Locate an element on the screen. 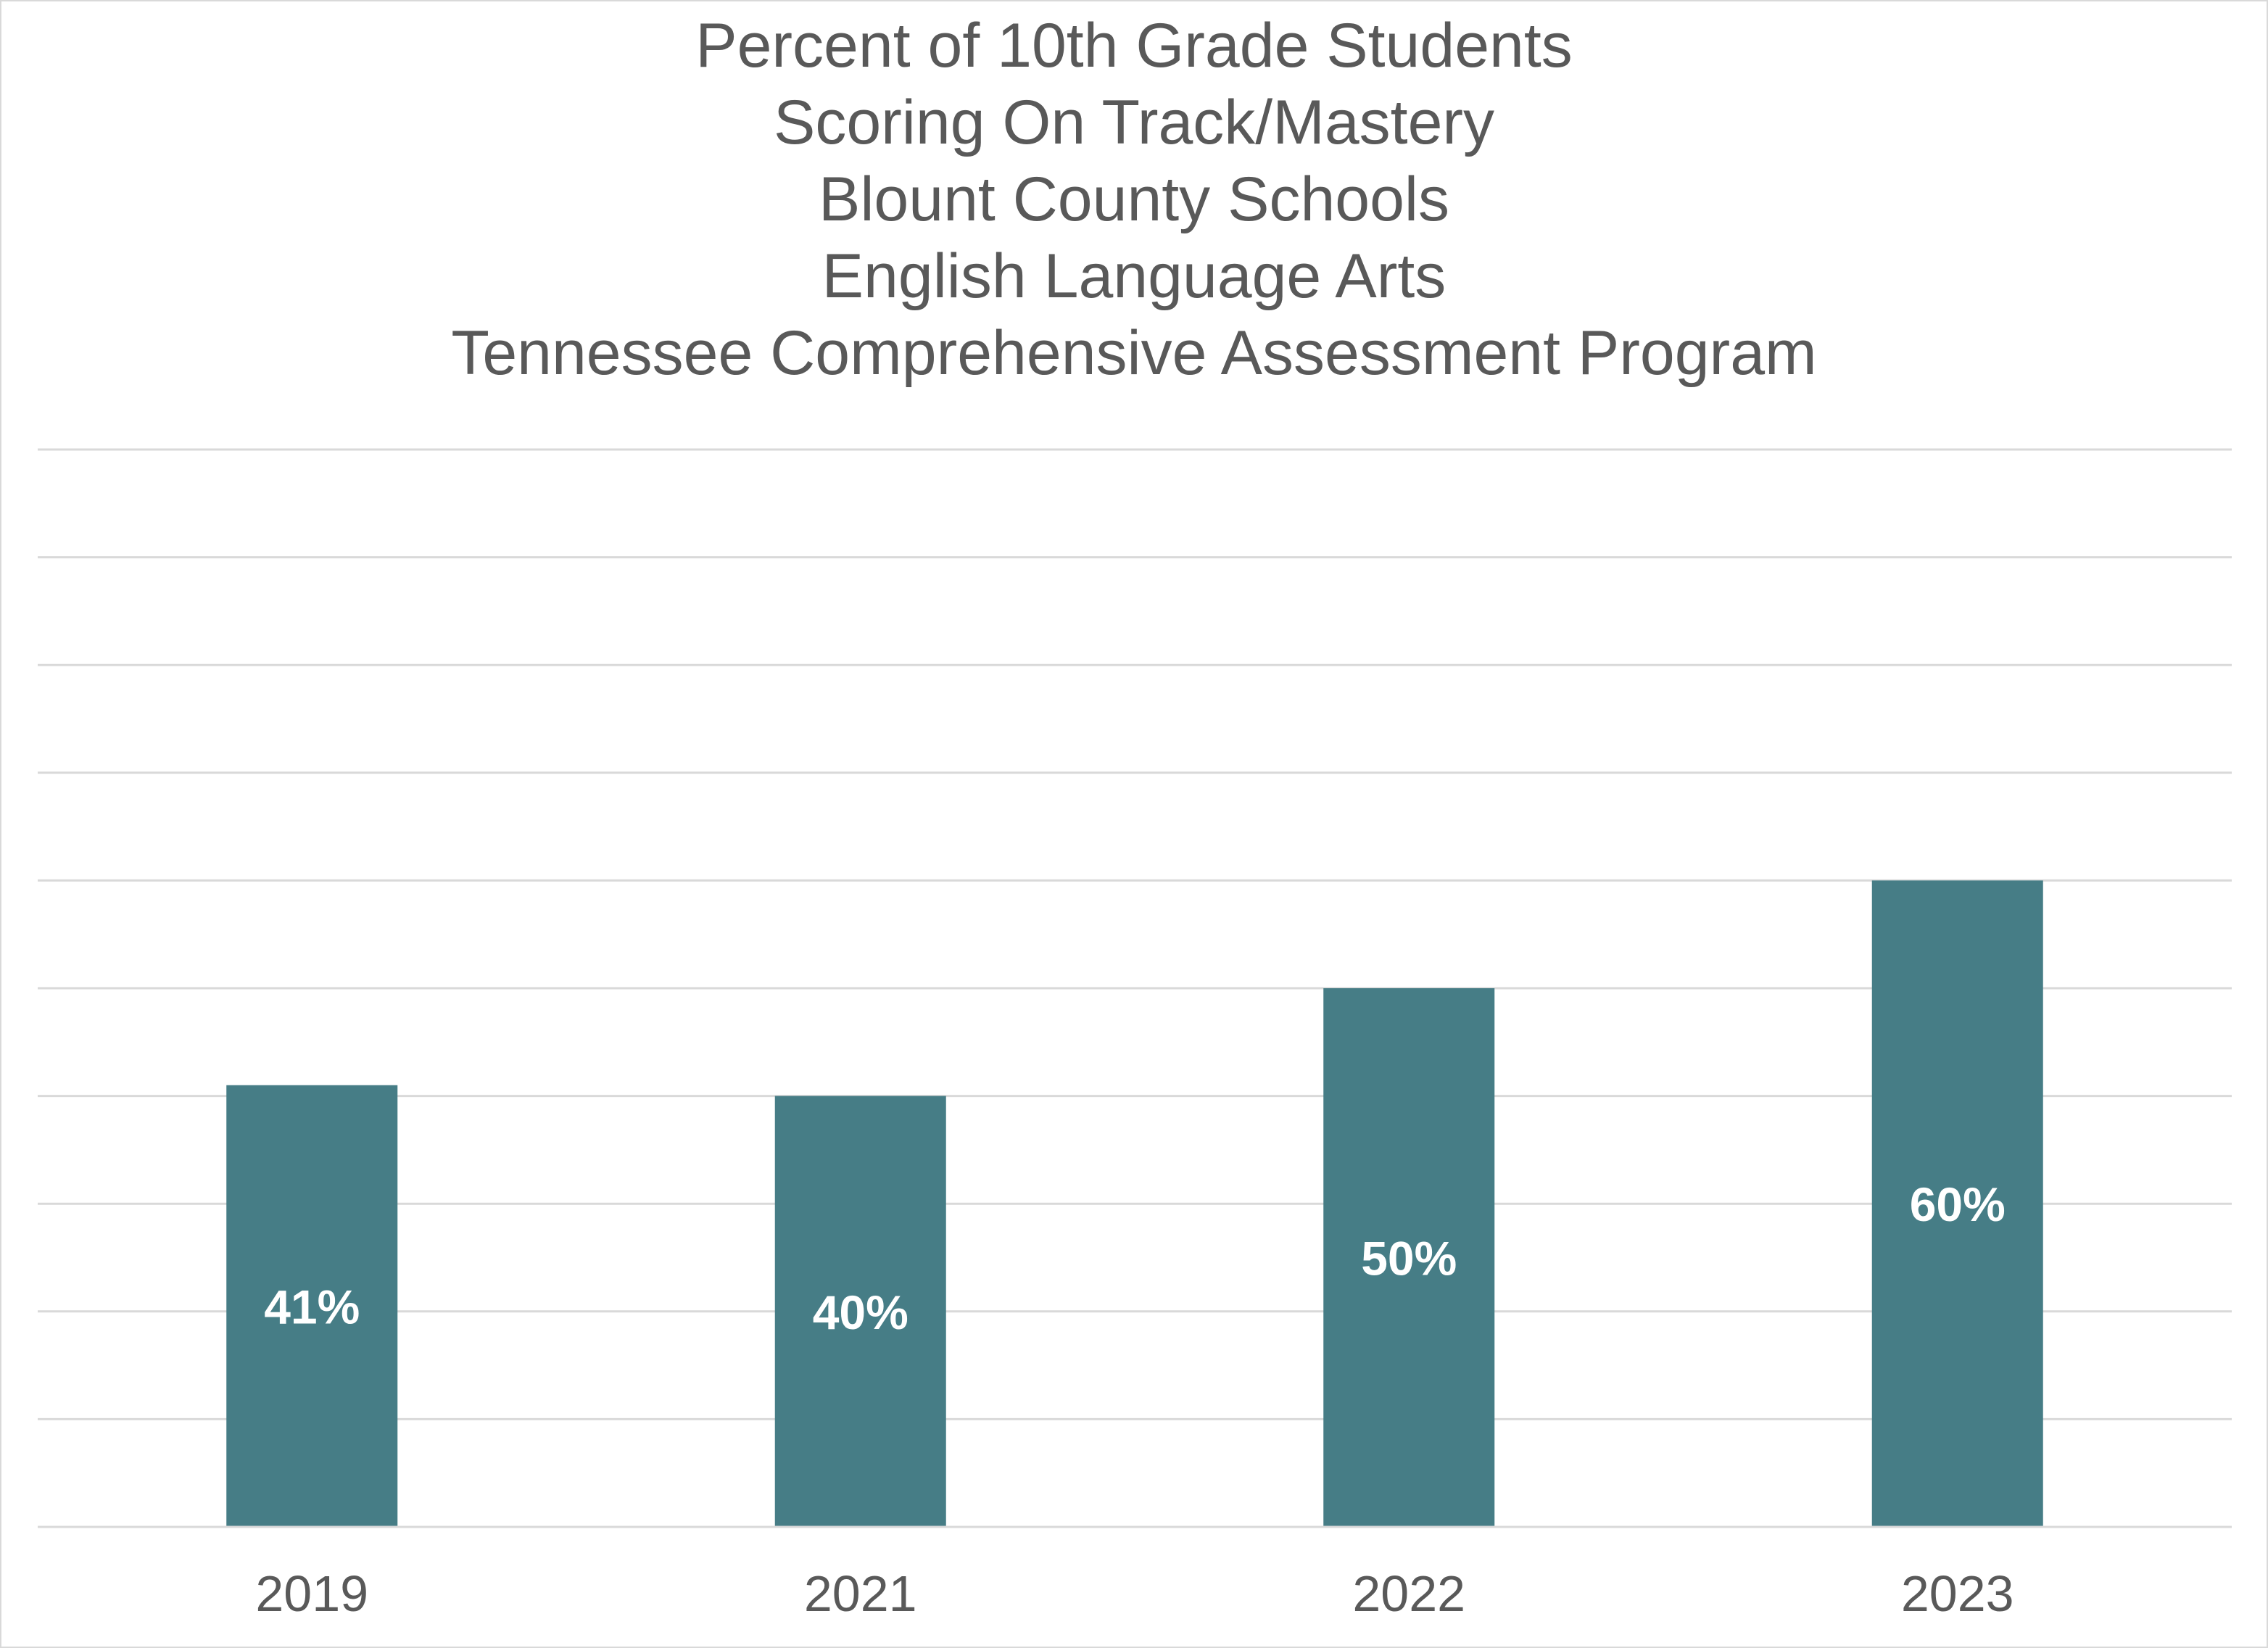 This screenshot has width=2268, height=1648. data-label-2022: 50% is located at coordinates (1409, 1258).